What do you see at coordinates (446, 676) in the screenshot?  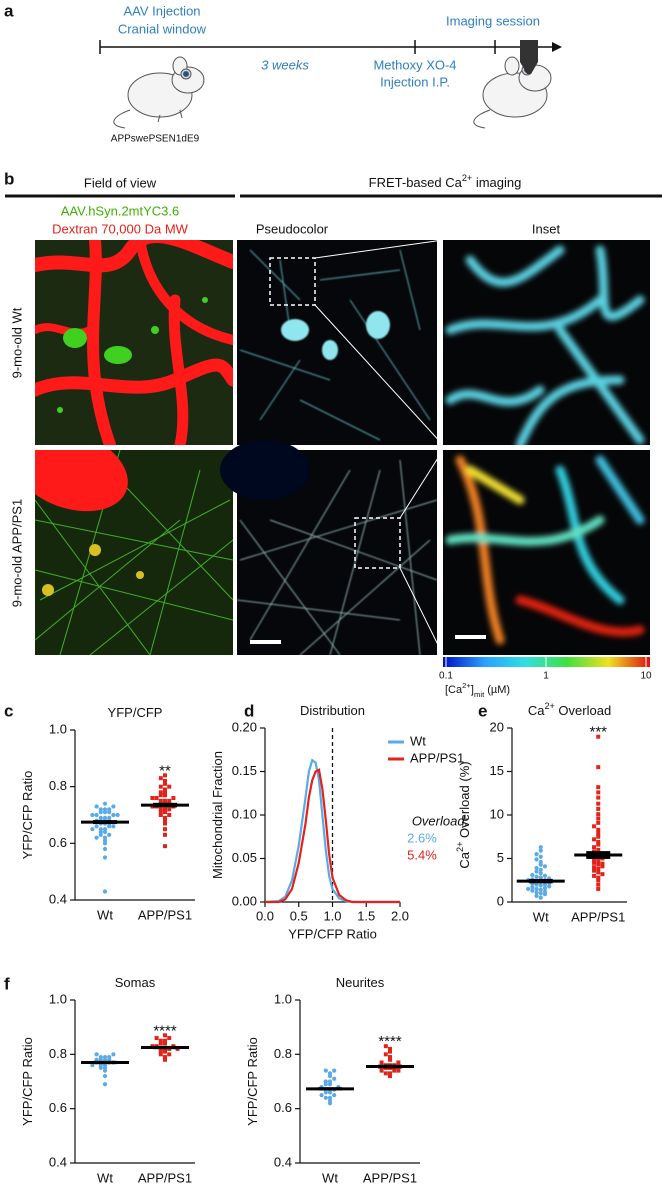 I see `colorbar-tick-label: 0.1` at bounding box center [446, 676].